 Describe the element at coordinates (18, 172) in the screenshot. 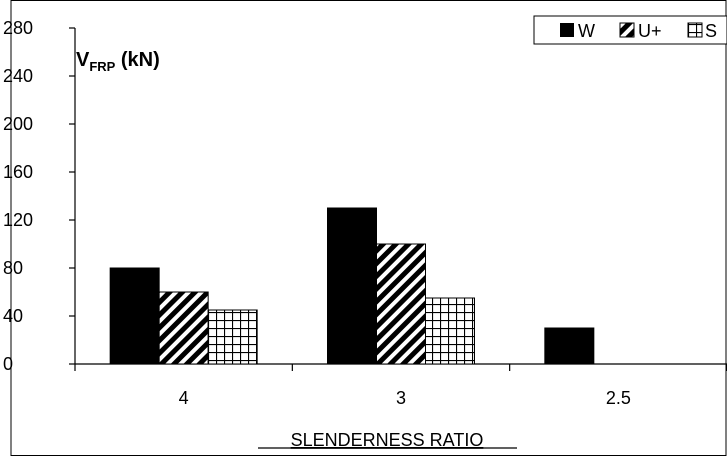

I see `y-tick-label: 160` at that location.